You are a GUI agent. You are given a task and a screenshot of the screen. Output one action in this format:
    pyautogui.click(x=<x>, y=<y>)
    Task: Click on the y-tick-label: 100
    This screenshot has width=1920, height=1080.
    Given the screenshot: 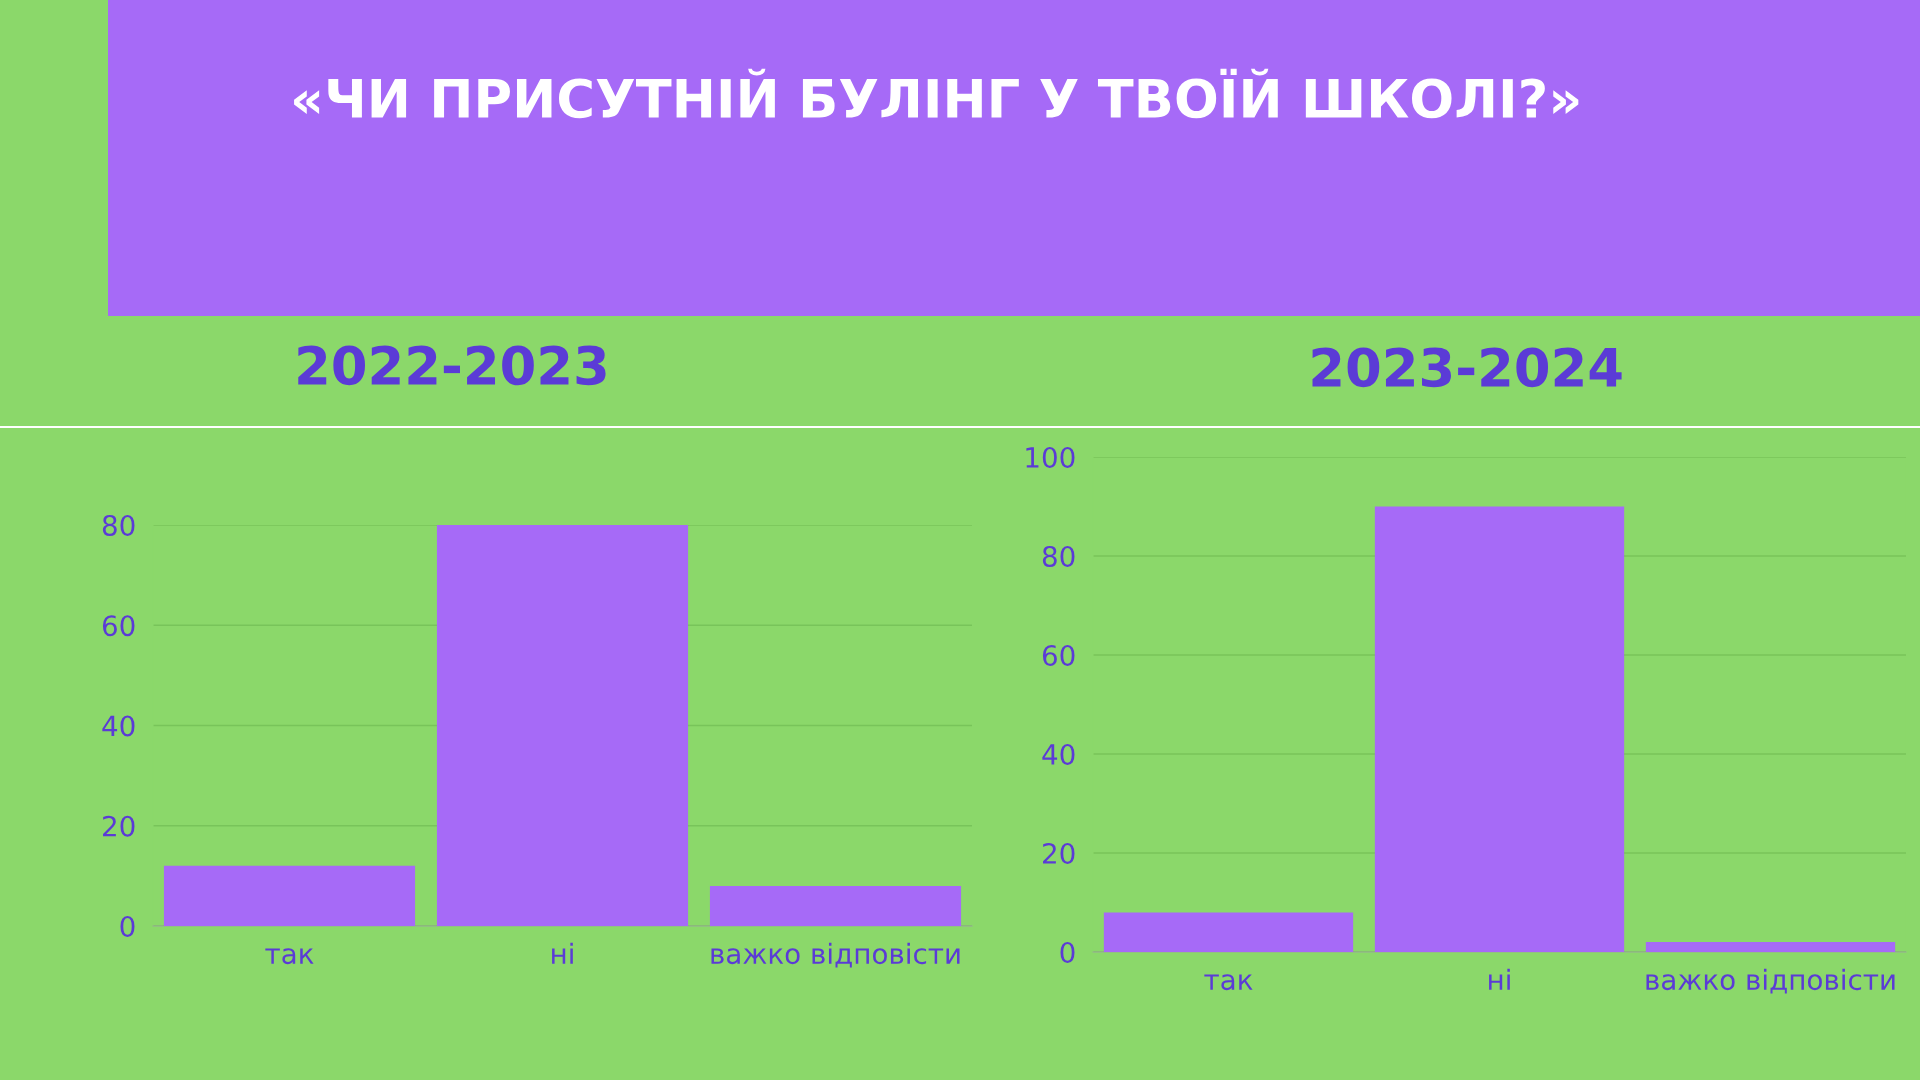 What is the action you would take?
    pyautogui.click(x=1050, y=457)
    